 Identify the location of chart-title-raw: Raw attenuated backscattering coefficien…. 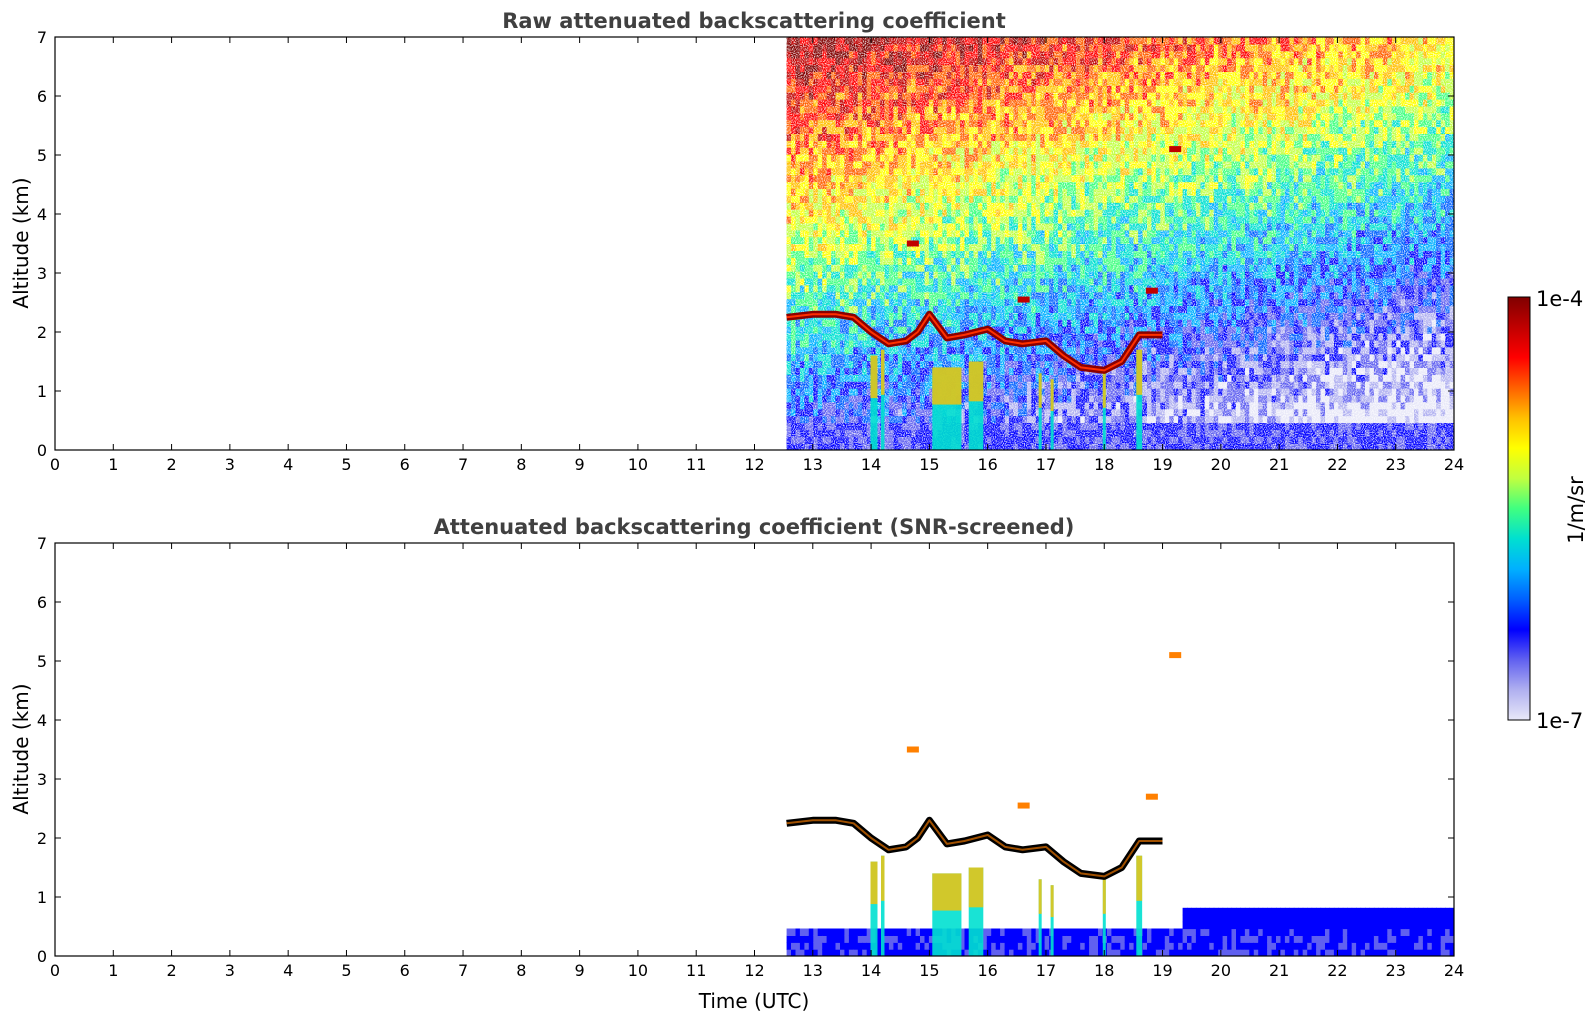
(754, 21).